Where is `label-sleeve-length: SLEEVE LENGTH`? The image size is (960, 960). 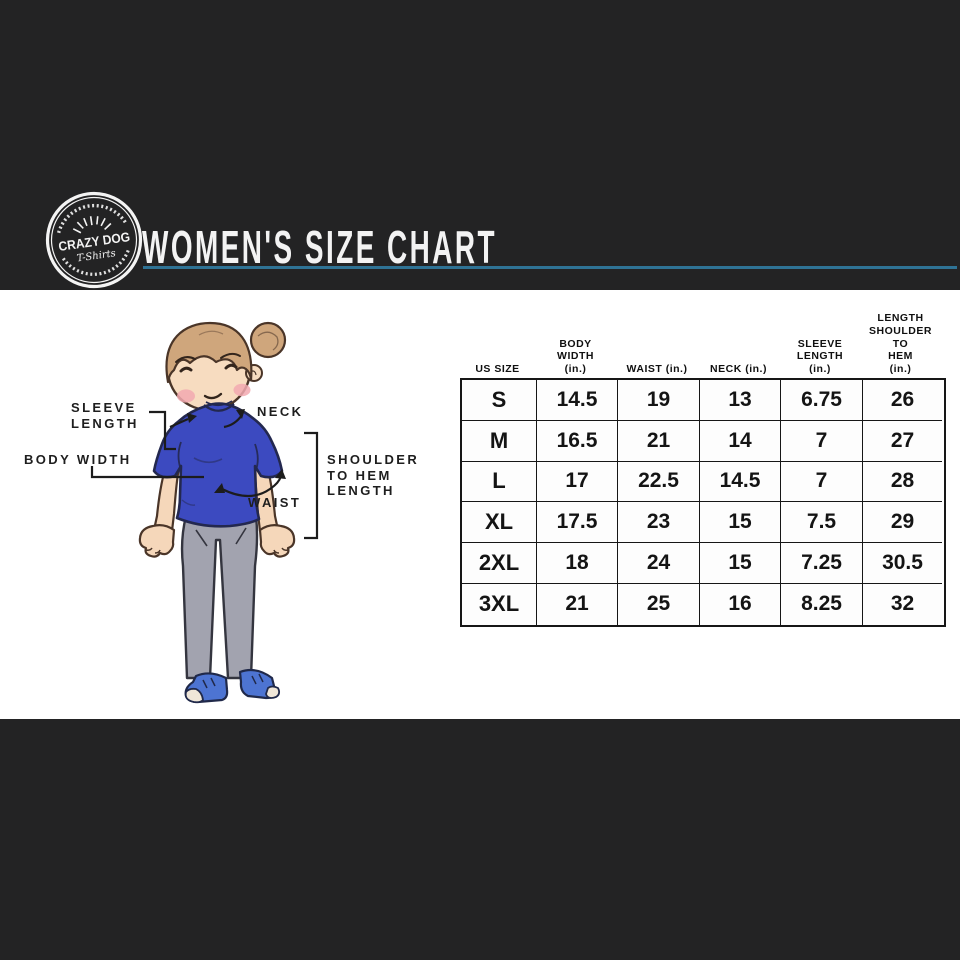 label-sleeve-length: SLEEVE LENGTH is located at coordinates (105, 415).